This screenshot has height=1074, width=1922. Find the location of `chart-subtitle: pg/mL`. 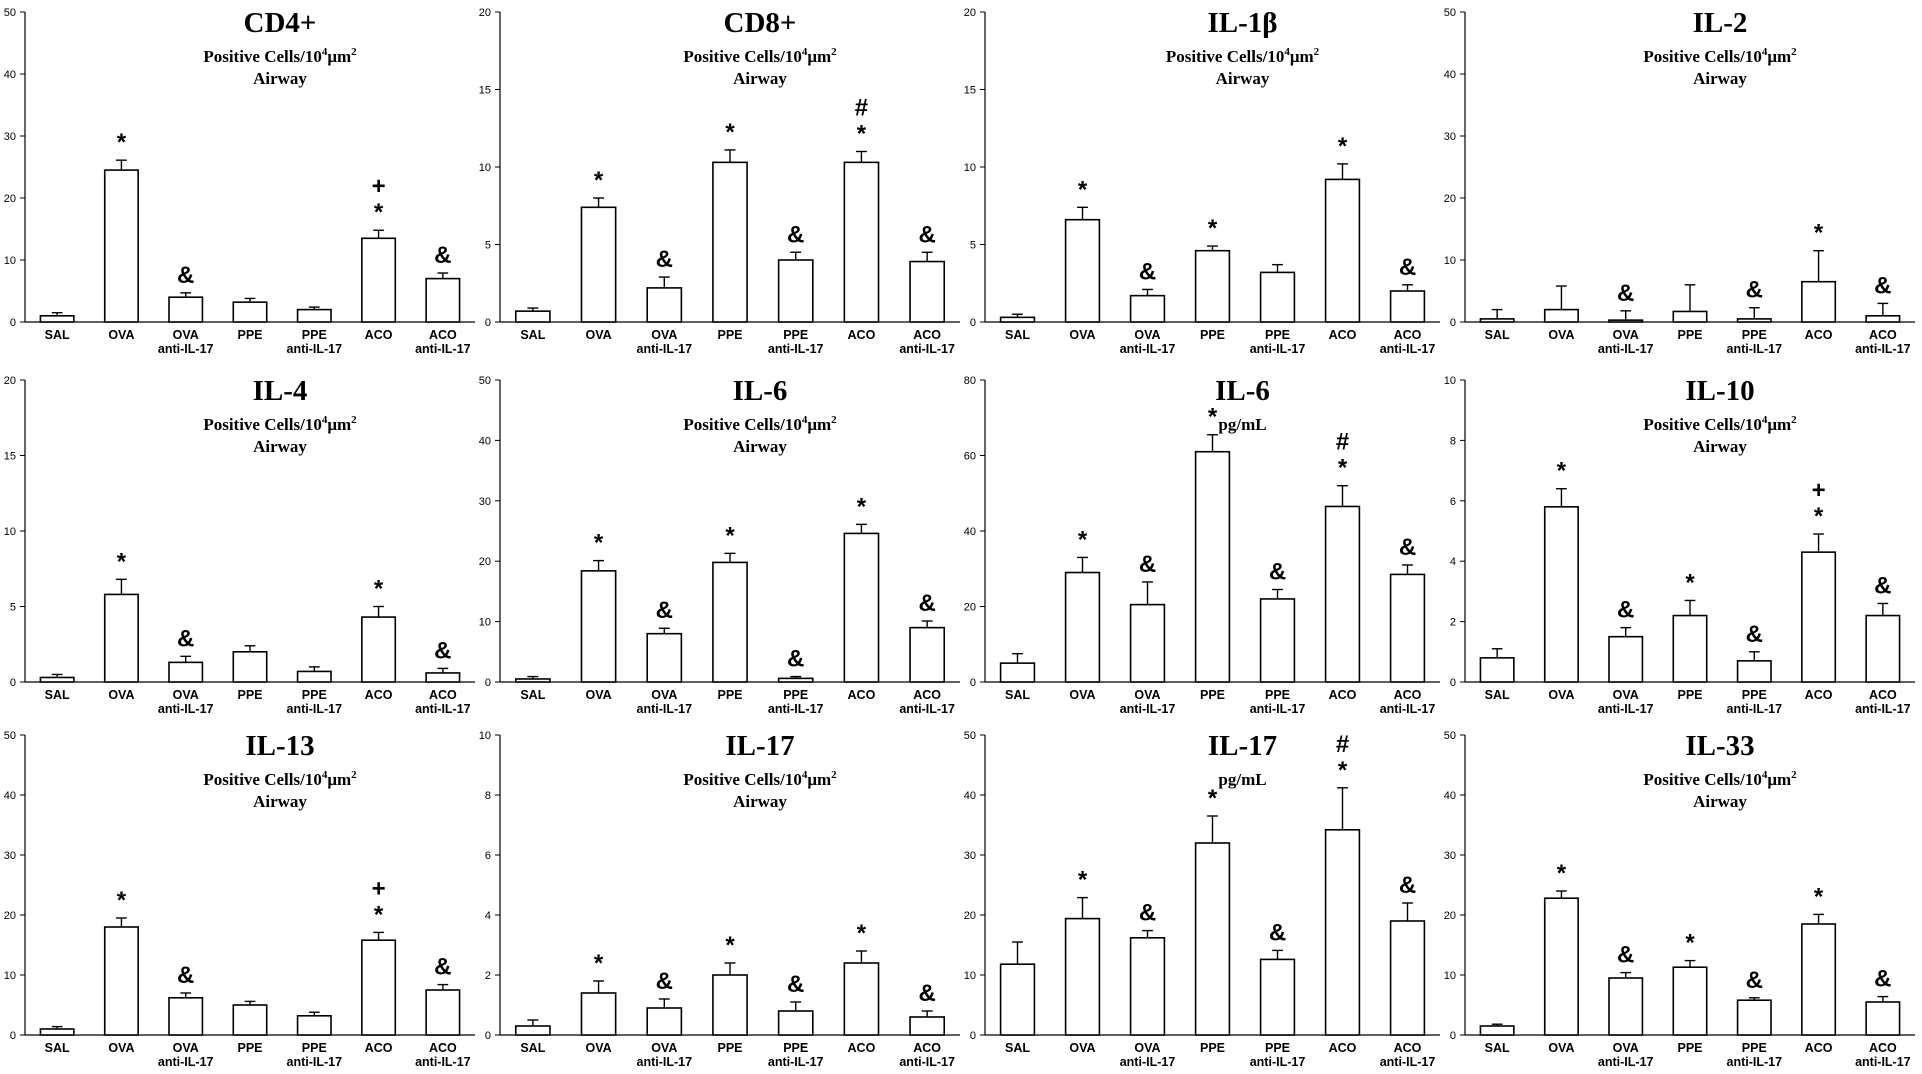

chart-subtitle: pg/mL is located at coordinates (1242, 424).